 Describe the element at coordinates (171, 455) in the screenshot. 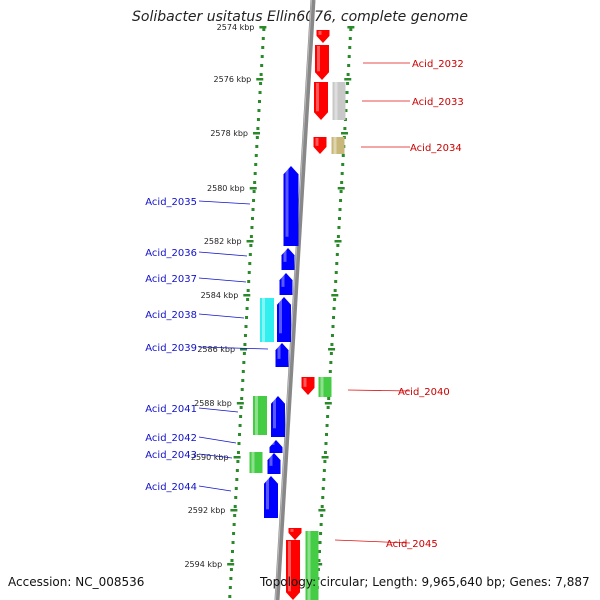

I see `gene-label-left: Acid_2043` at that location.